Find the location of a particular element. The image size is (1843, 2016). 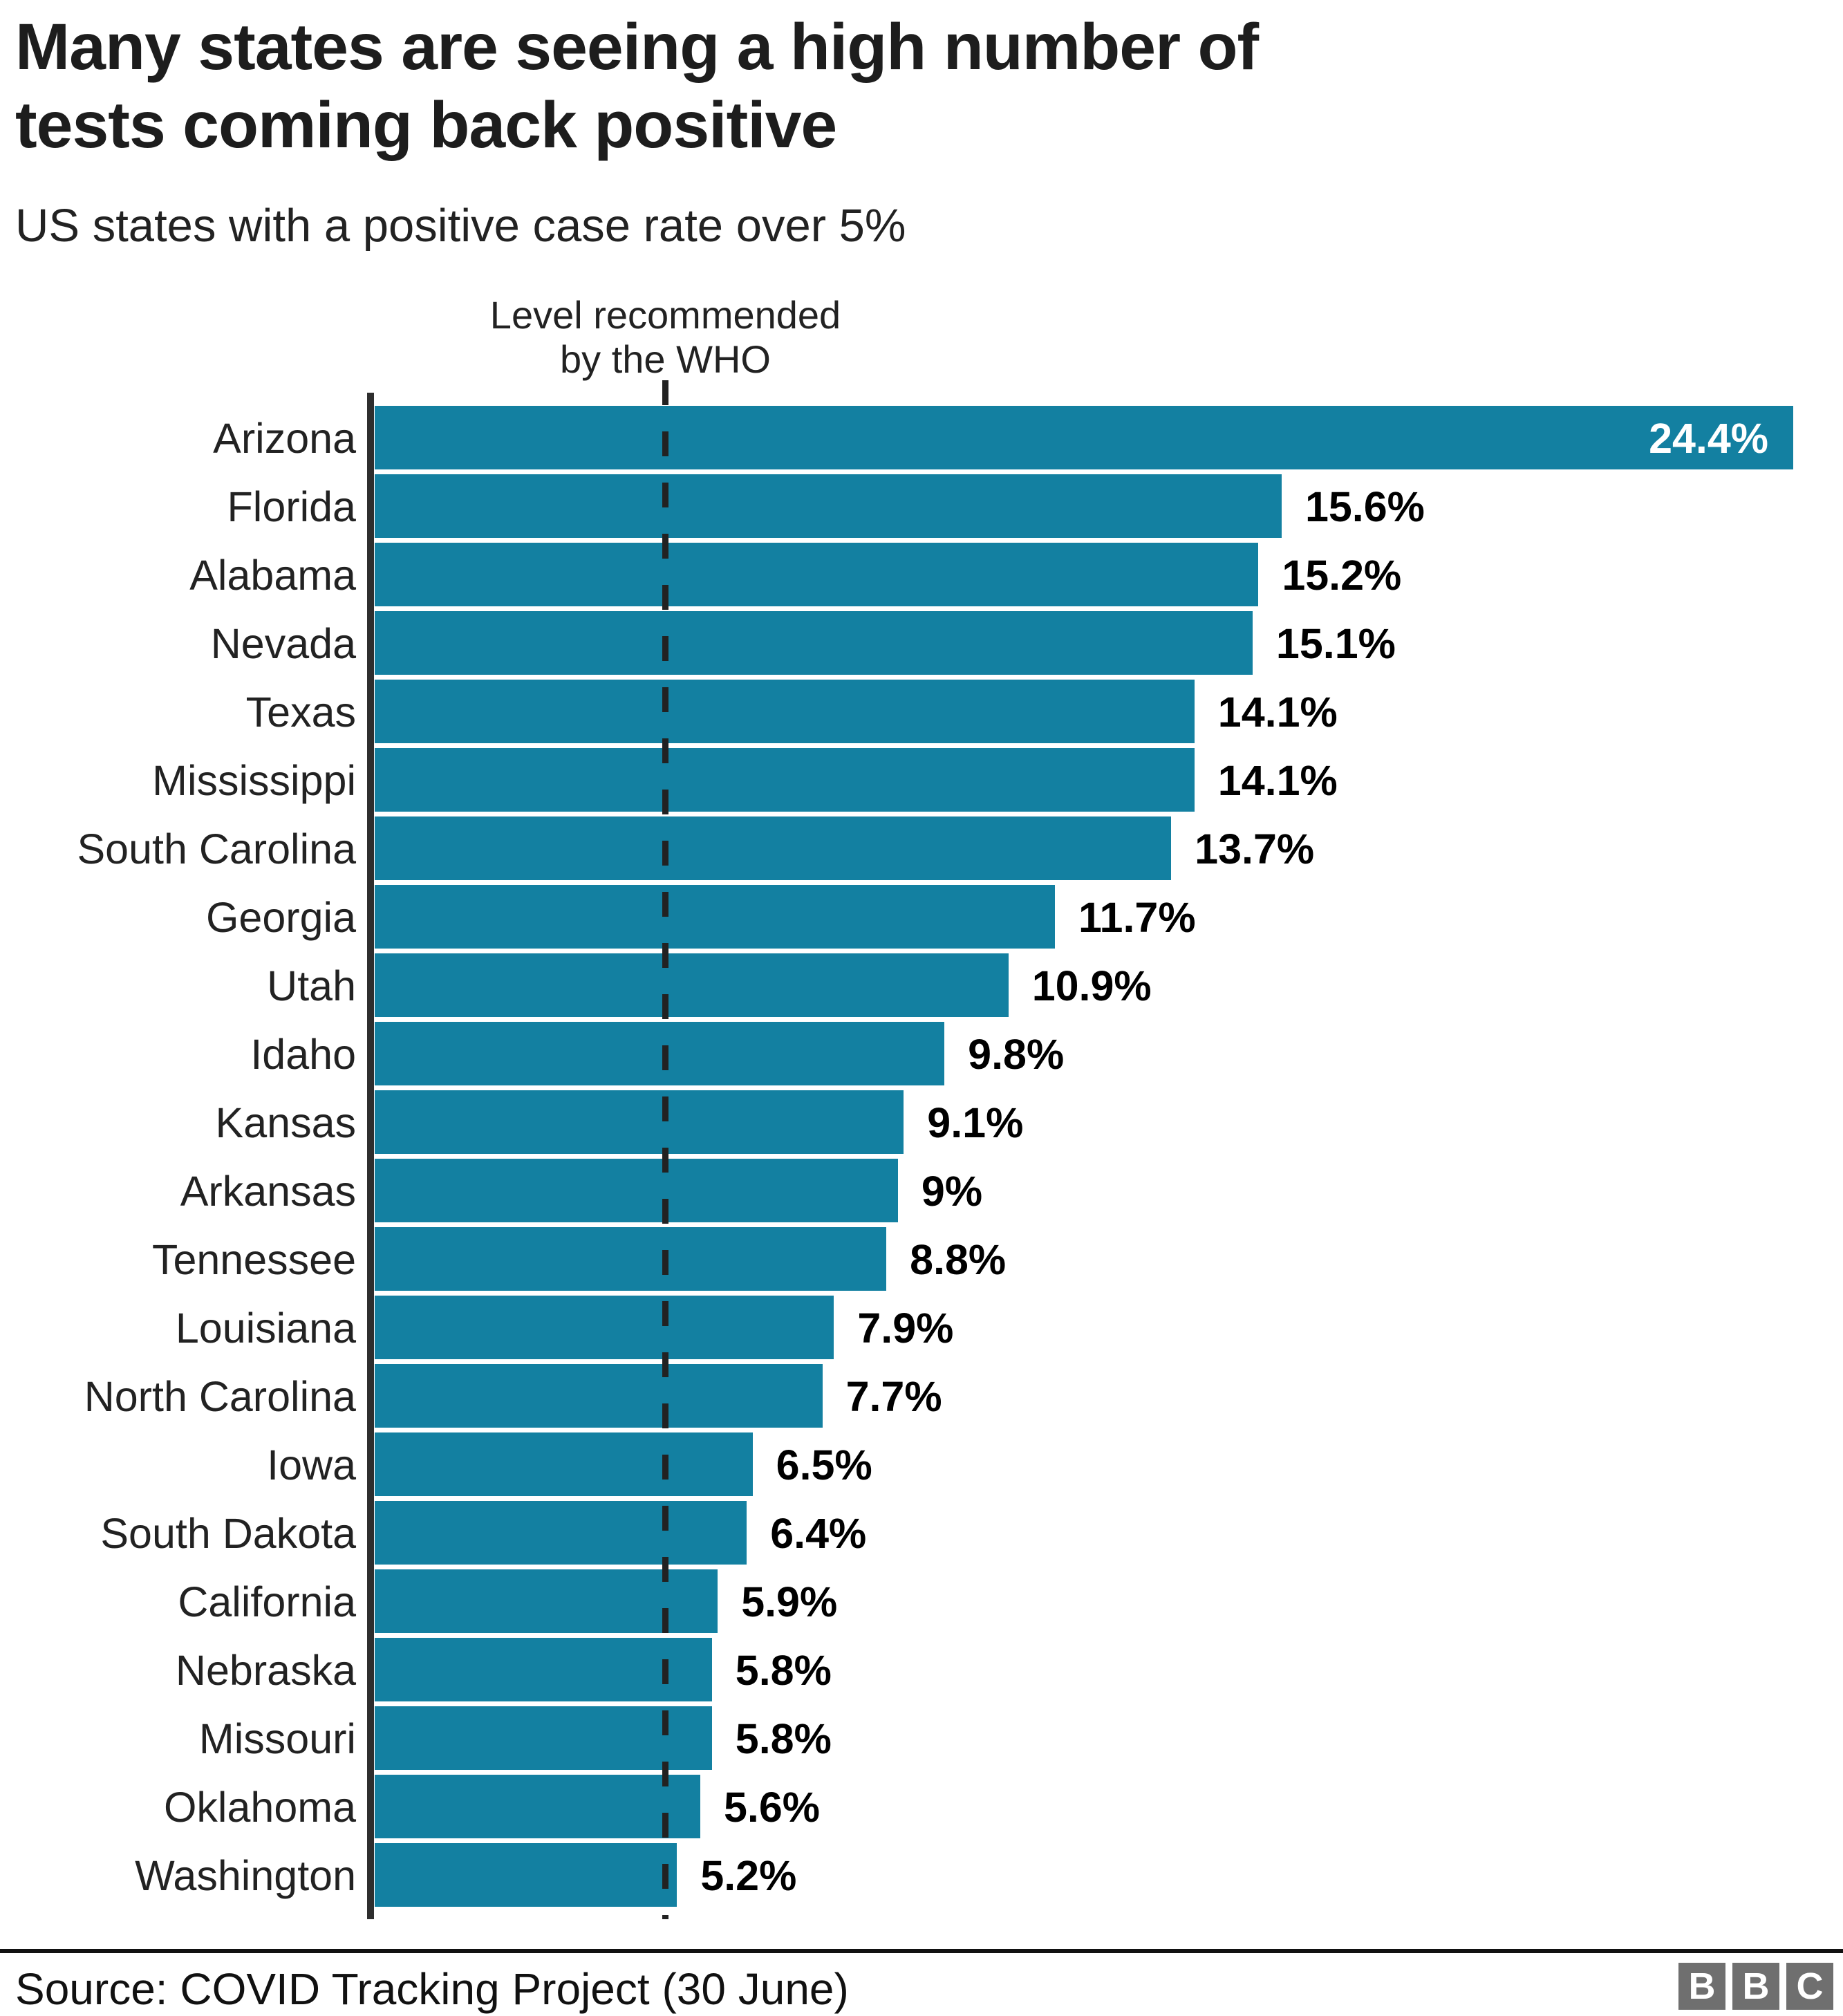

bar-row: Arkansas 9% is located at coordinates (921, 1190).